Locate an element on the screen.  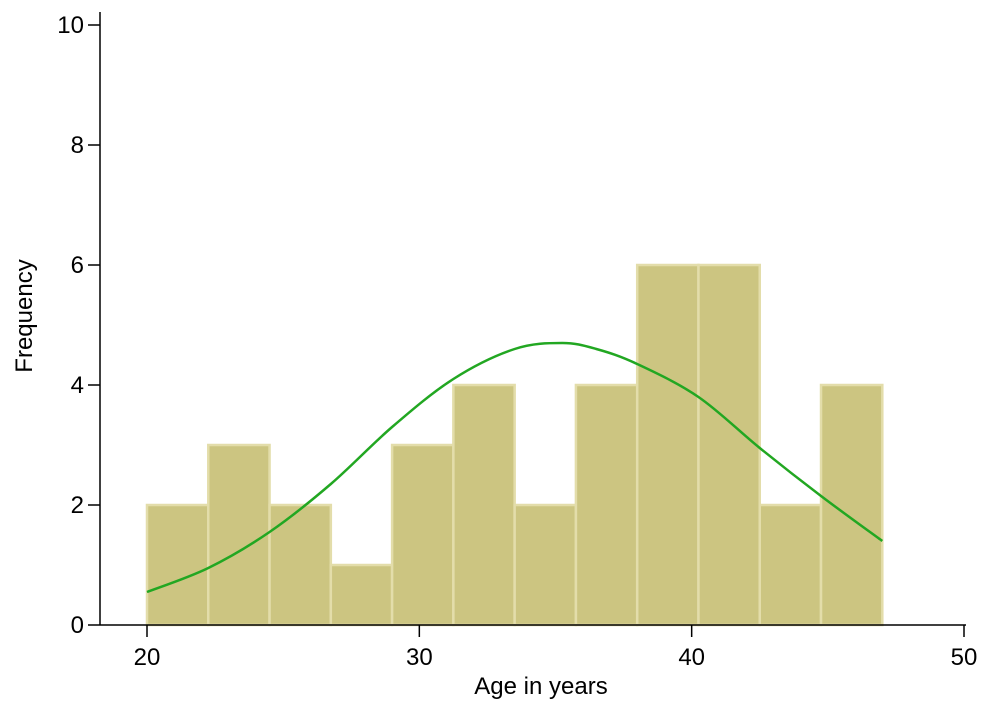
x-tick-label-30: 30 is located at coordinates (419, 657).